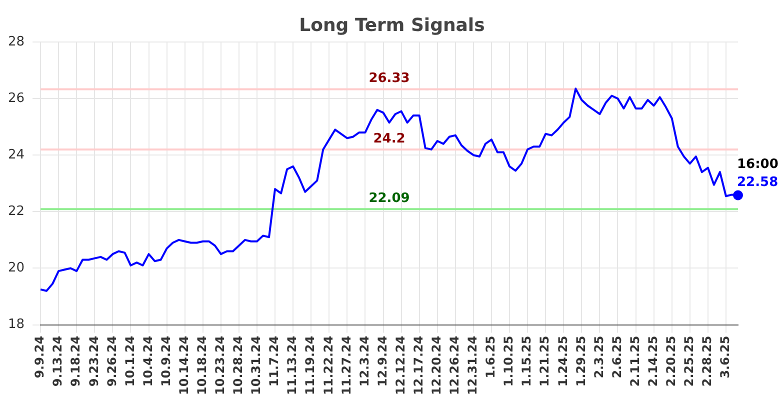  I want to click on x-tick-label: 12.17.24, so click(418, 366).